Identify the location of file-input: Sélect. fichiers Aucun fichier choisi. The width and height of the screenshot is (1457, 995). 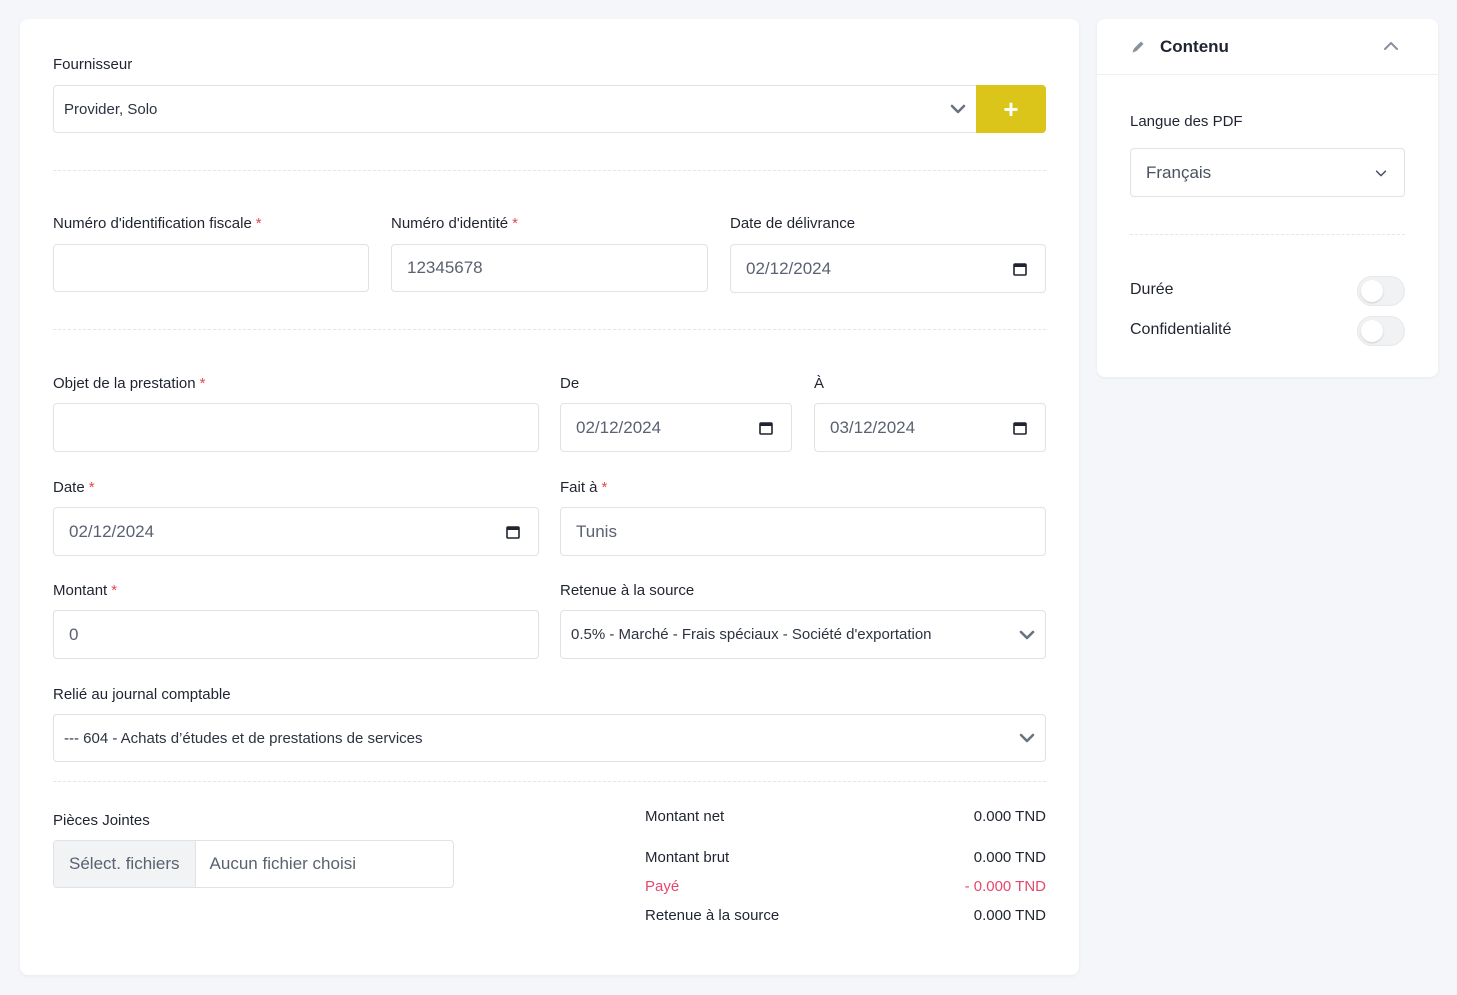
(253, 864).